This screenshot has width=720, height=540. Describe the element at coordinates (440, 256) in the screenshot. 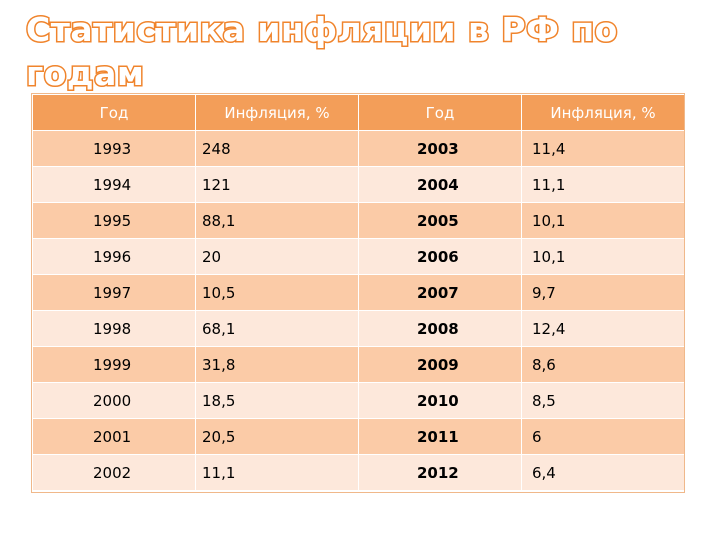

I see `year-cell: 2006` at that location.